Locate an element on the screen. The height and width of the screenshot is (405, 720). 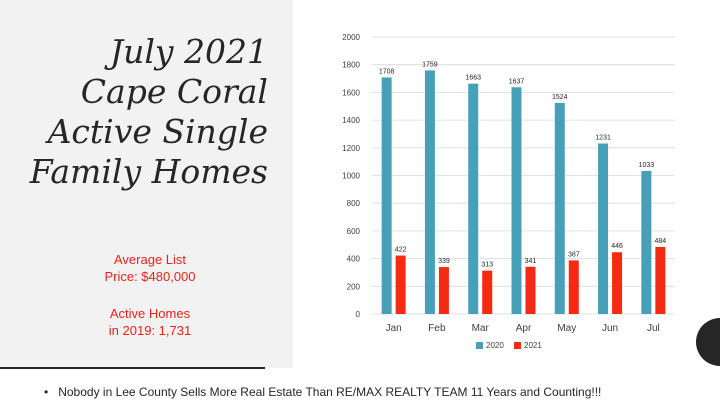
bar-2021-jan is located at coordinates (400, 284).